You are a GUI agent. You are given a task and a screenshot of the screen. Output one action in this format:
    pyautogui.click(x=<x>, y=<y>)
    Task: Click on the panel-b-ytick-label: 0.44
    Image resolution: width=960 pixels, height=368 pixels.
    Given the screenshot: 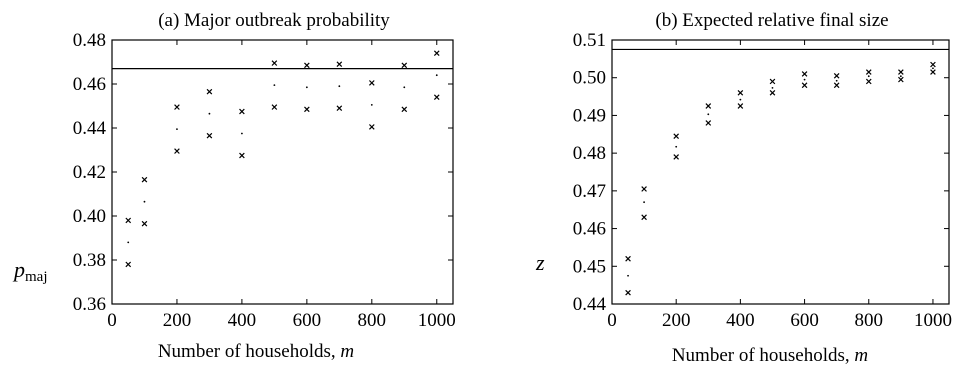 What is the action you would take?
    pyautogui.click(x=590, y=304)
    